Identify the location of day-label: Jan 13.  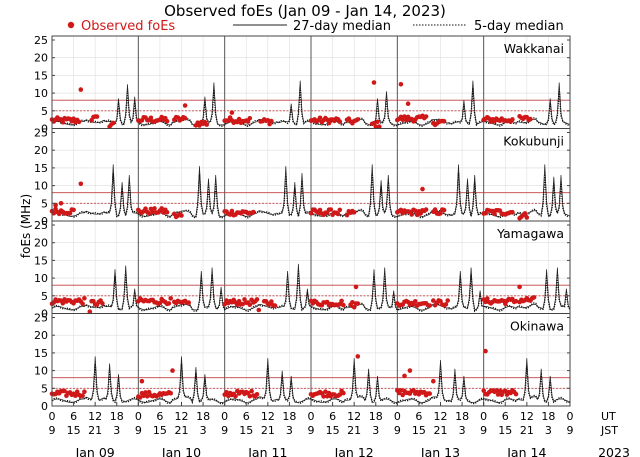
(440, 451).